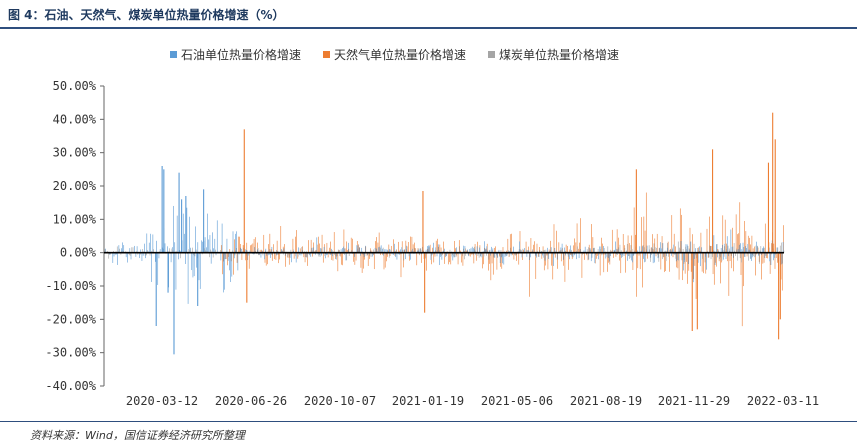 Image resolution: width=857 pixels, height=443 pixels. I want to click on x-tick-label: 2021-05-06, so click(517, 401).